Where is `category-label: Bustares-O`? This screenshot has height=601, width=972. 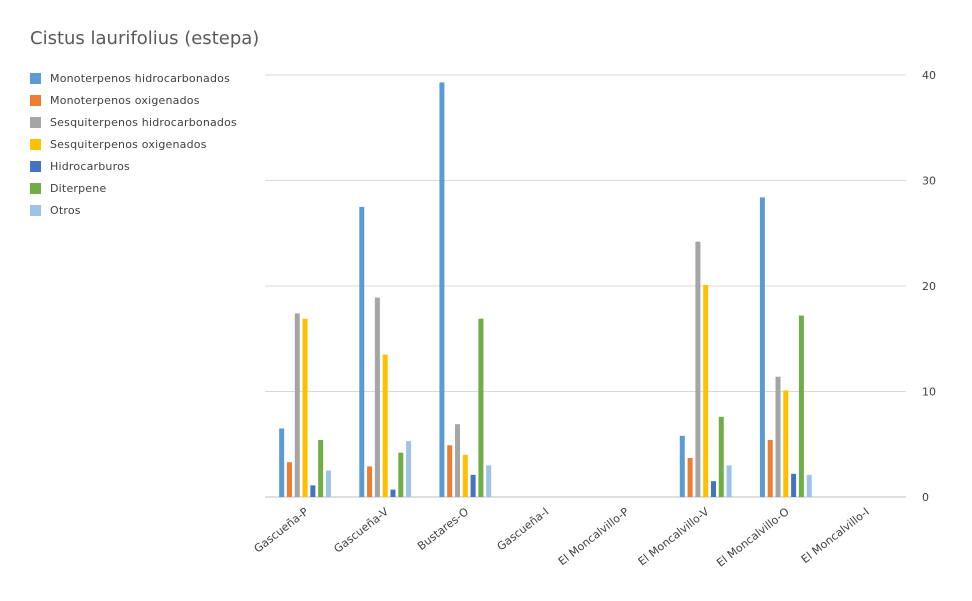 category-label: Bustares-O is located at coordinates (443, 529).